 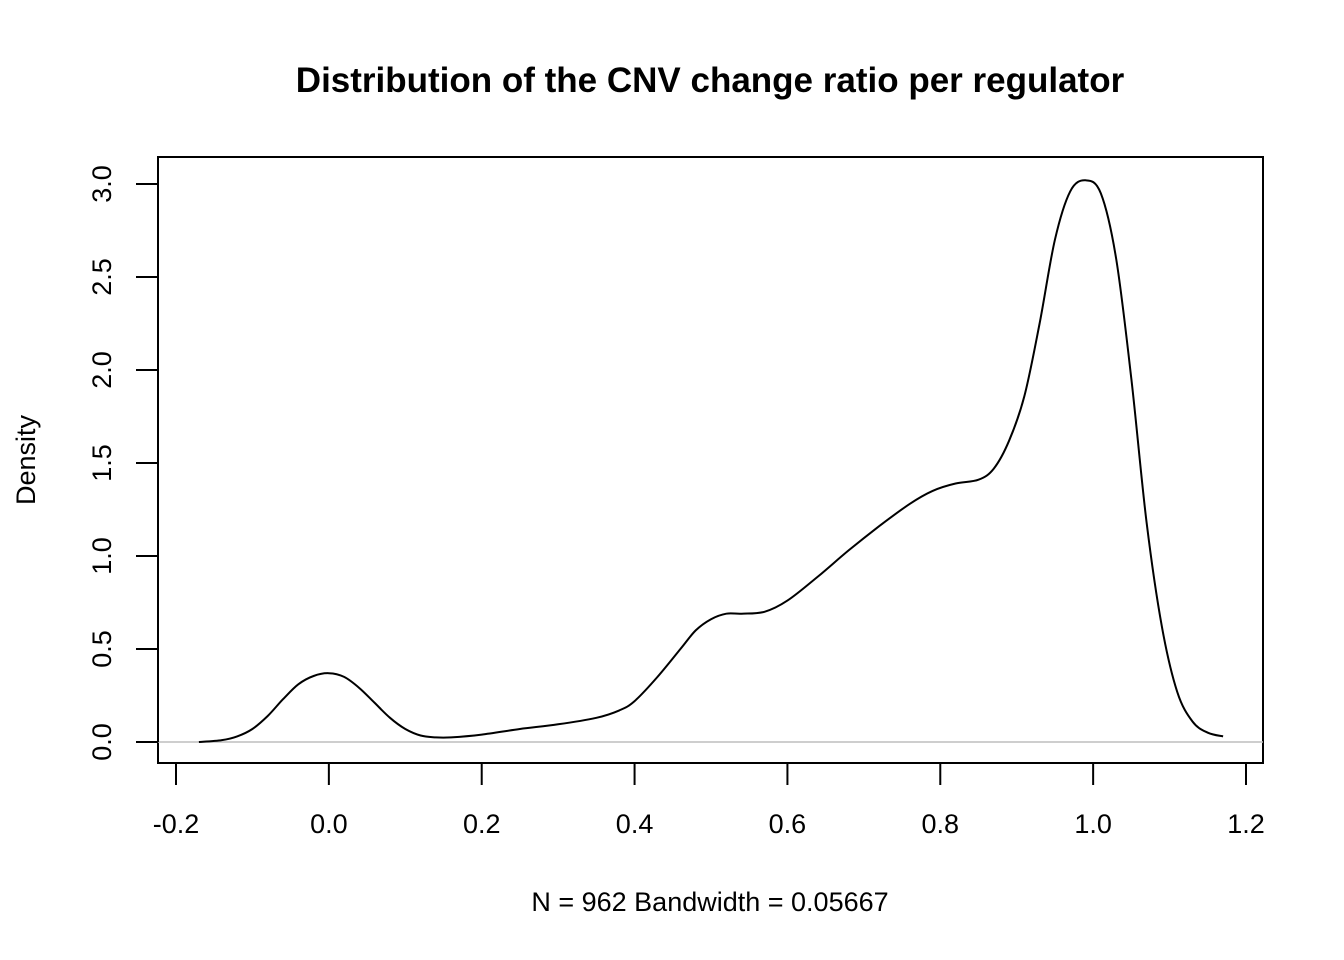 What do you see at coordinates (482, 824) in the screenshot?
I see `x-tick-label: 0.2` at bounding box center [482, 824].